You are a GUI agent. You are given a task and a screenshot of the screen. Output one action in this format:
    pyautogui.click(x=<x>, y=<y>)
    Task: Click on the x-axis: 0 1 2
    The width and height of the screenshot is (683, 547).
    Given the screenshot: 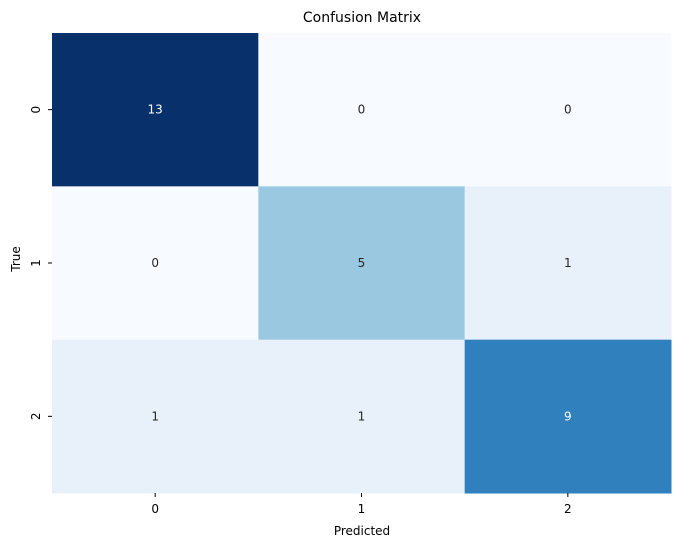 What is the action you would take?
    pyautogui.click(x=361, y=504)
    